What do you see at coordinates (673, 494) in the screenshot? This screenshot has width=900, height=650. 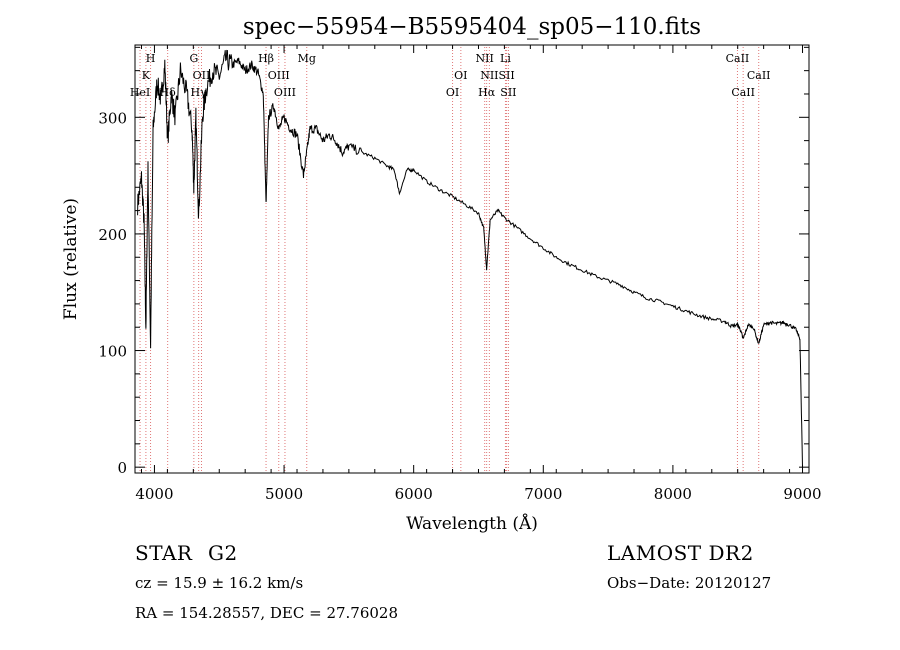 I see `x-tick-label: 8000` at bounding box center [673, 494].